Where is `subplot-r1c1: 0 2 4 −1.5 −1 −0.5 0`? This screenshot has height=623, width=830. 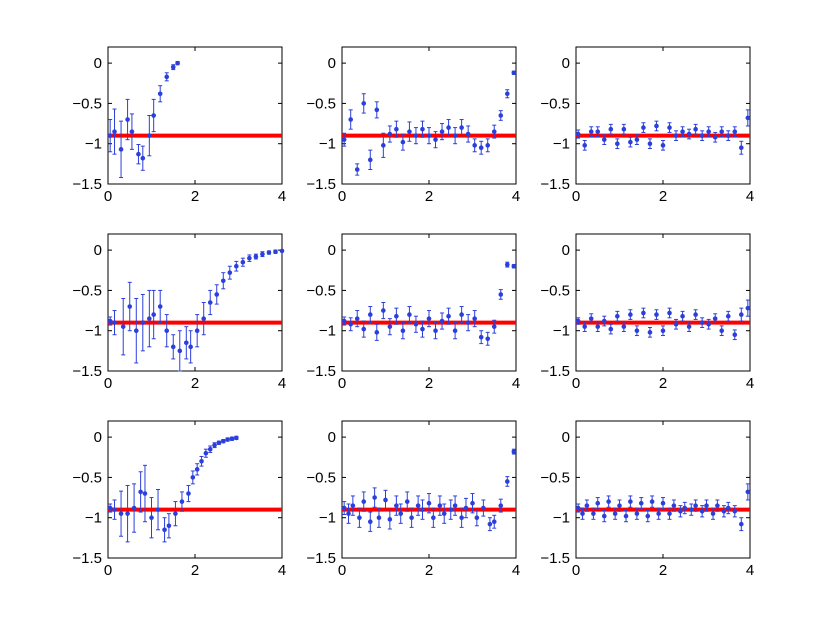
subplot-r1c1: 0 2 4 −1.5 −1 −0.5 0 is located at coordinates (179, 125).